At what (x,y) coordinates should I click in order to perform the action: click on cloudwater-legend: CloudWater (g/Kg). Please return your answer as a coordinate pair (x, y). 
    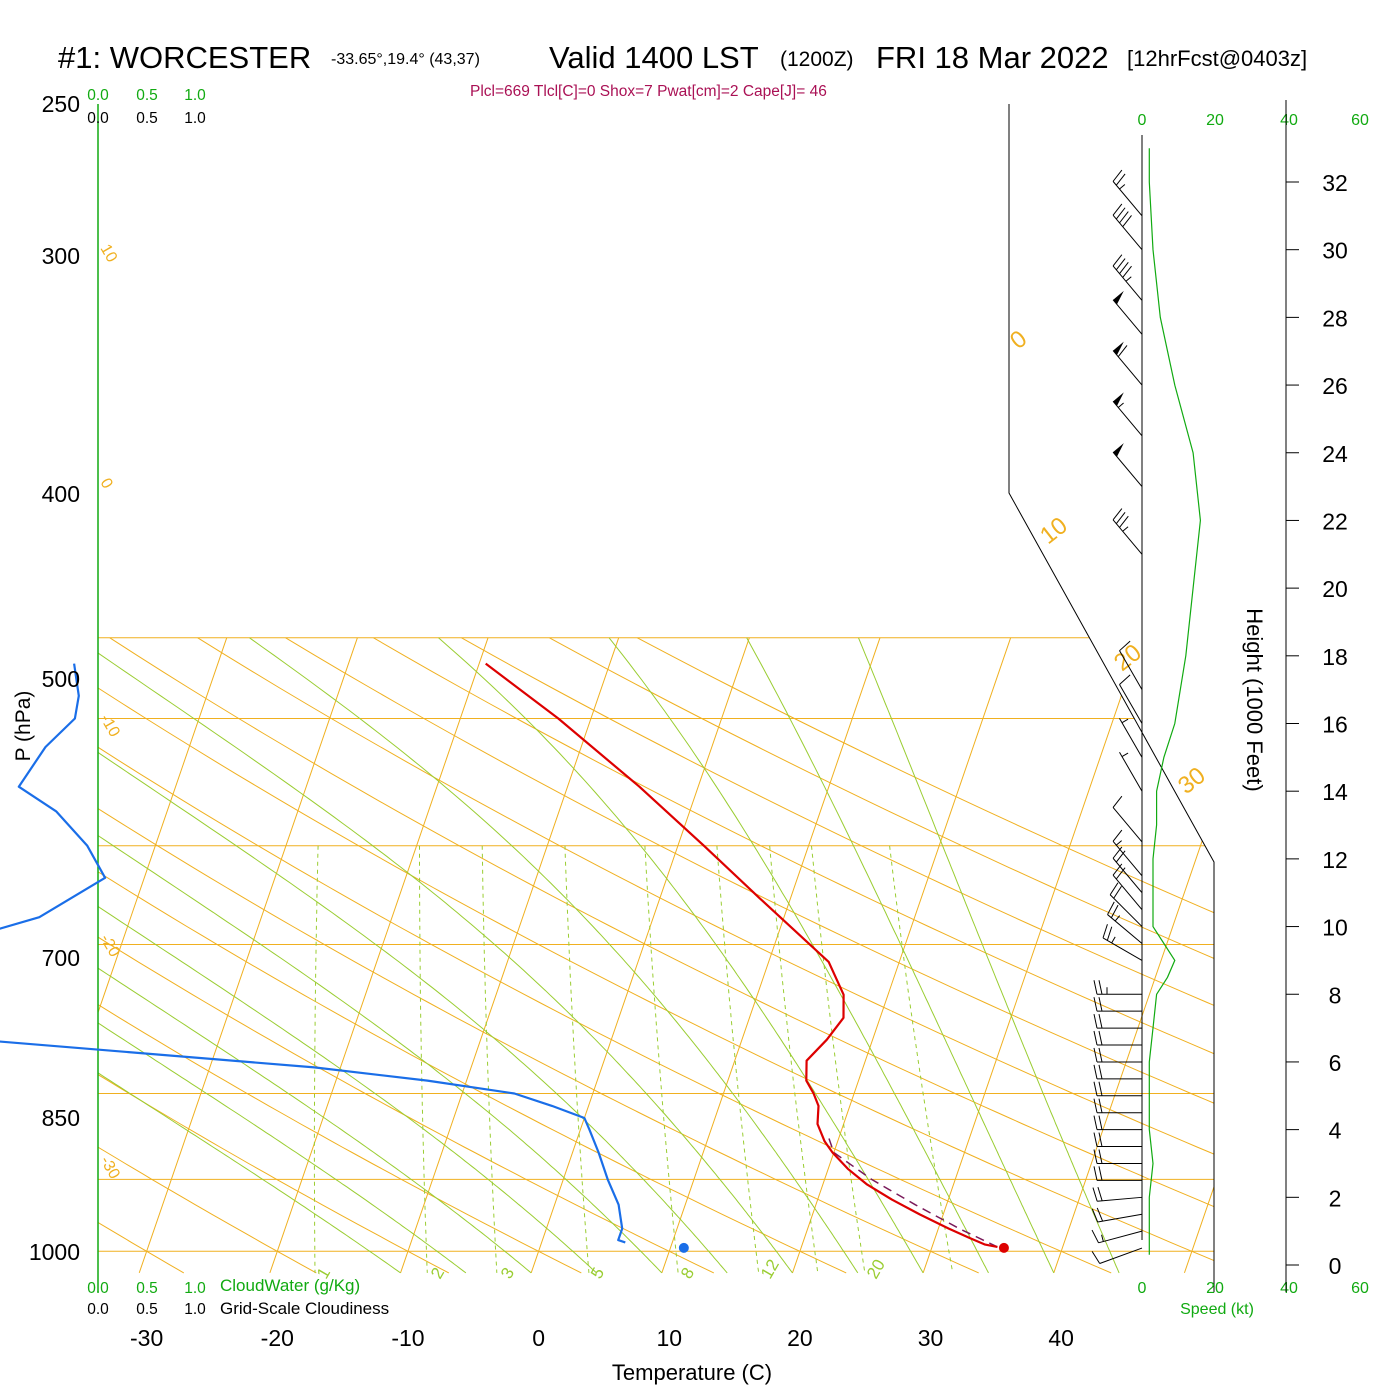
    Looking at the image, I should click on (290, 1285).